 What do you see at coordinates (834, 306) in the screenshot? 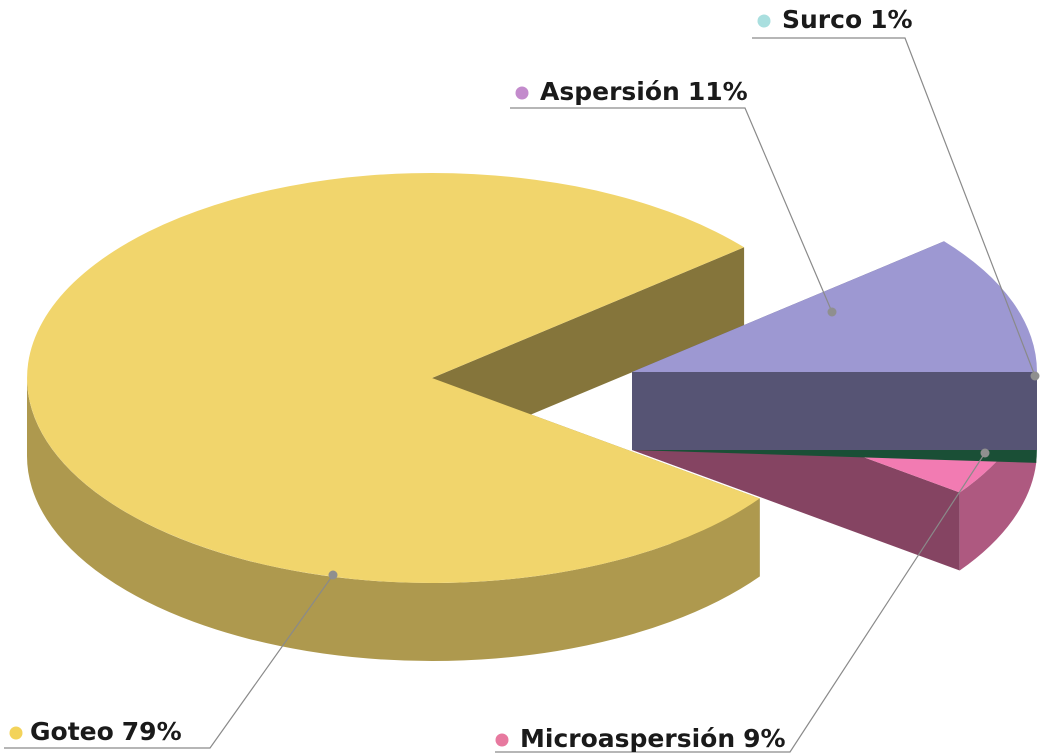
I see `slice-top` at bounding box center [834, 306].